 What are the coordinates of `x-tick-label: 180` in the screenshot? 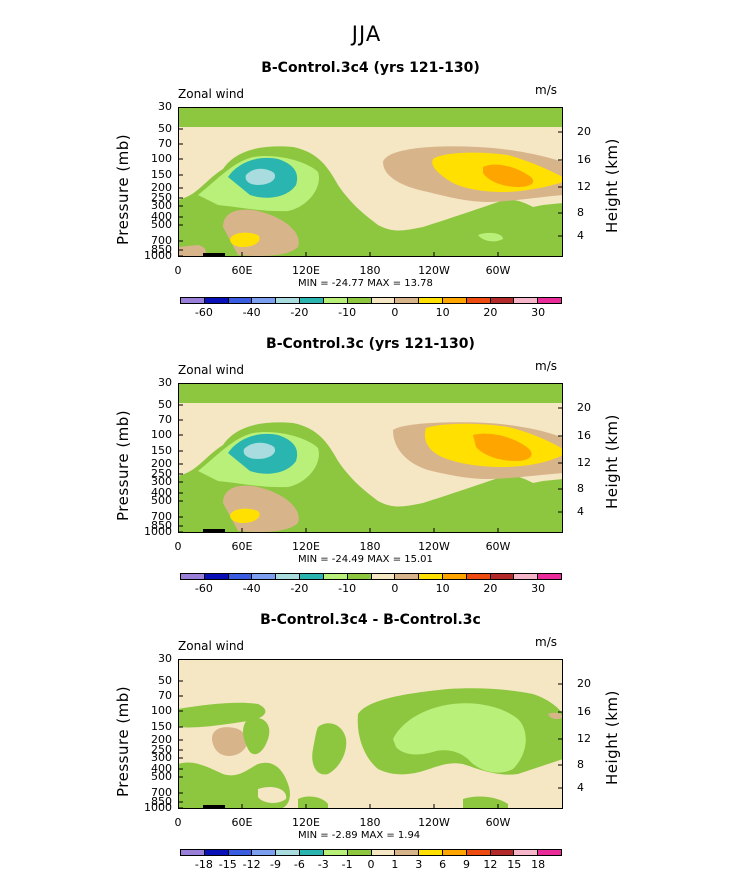 It's located at (370, 270).